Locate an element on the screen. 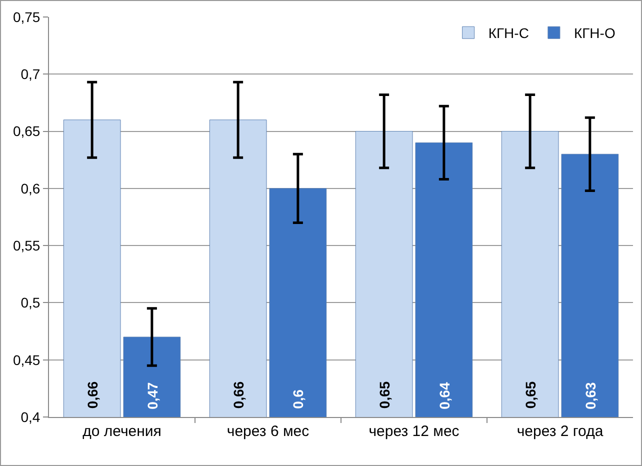 The height and width of the screenshot is (466, 642). data-label: 0,6 is located at coordinates (298, 399).